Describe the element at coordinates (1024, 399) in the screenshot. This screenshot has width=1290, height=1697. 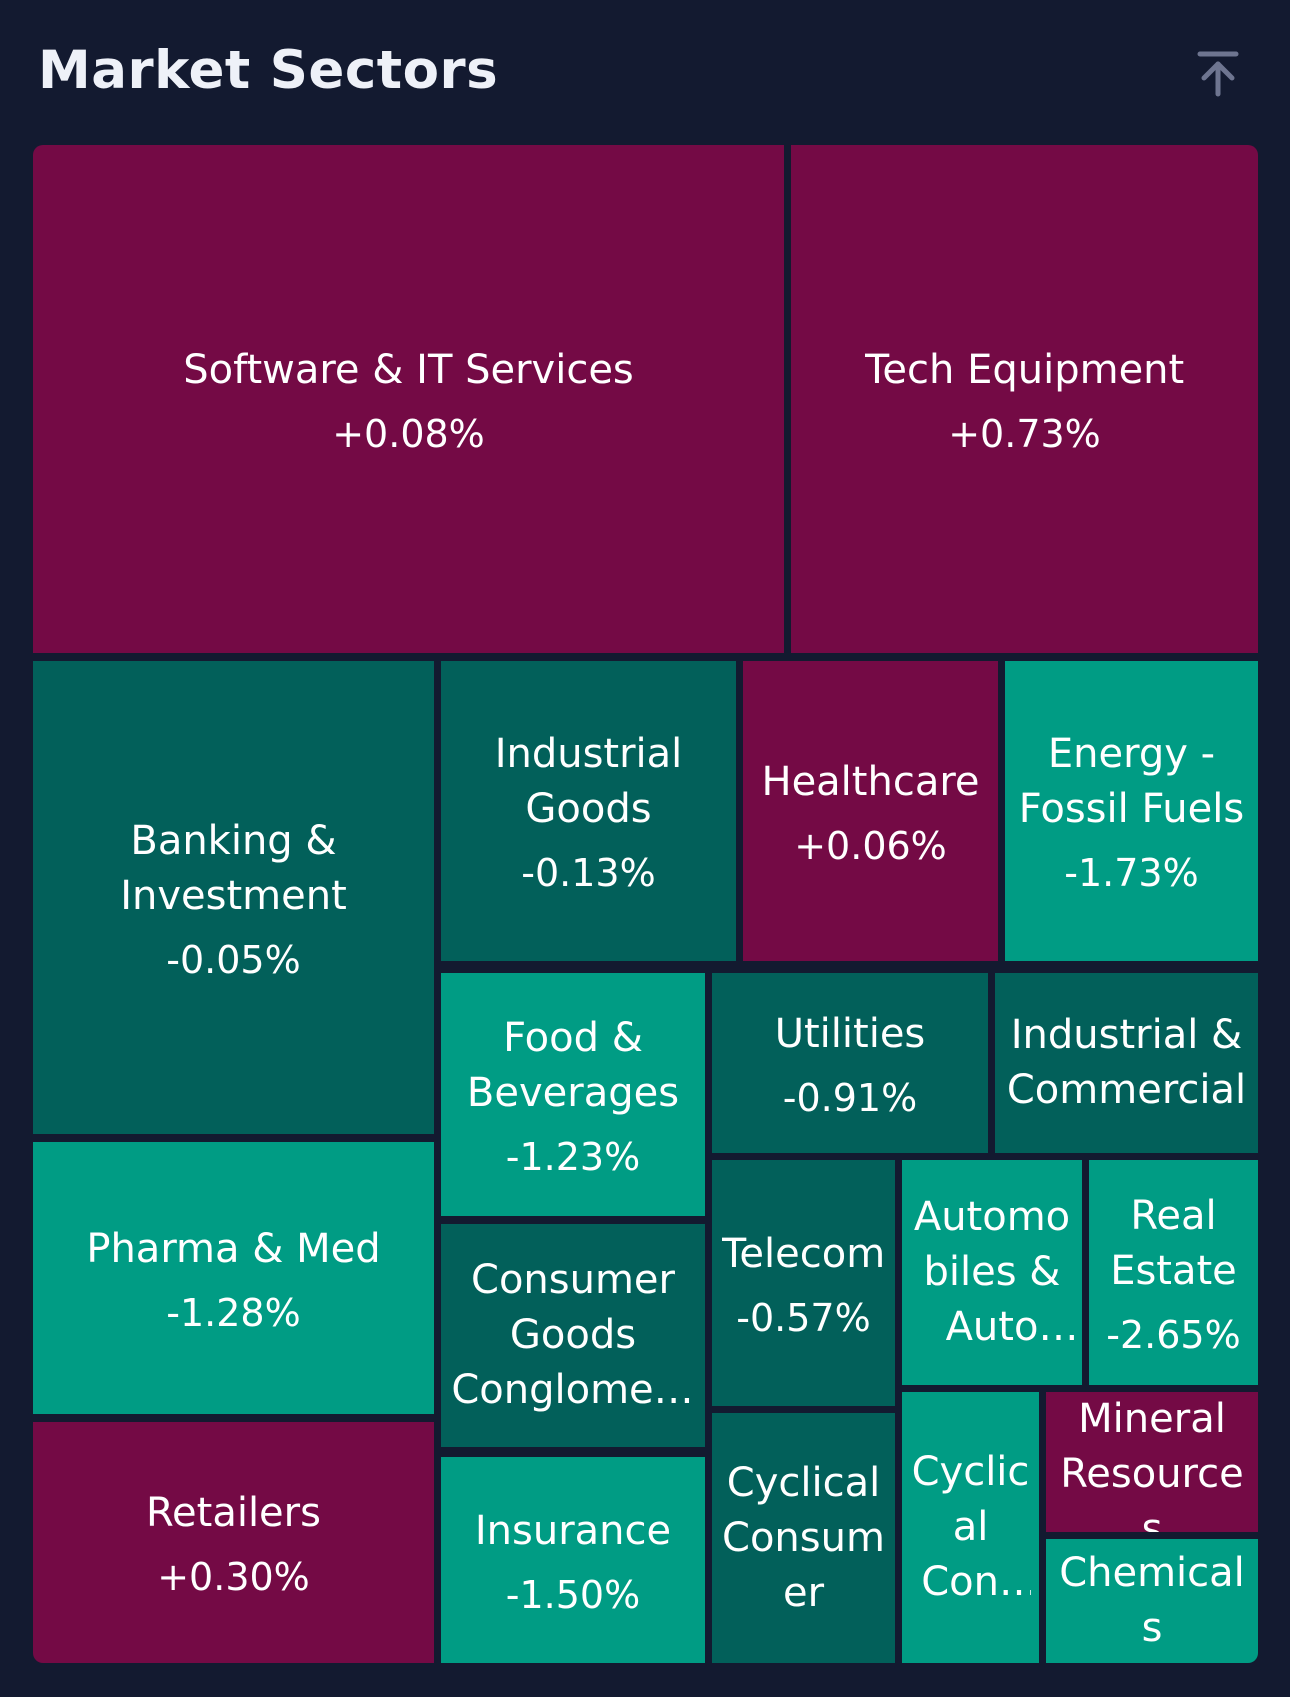
I see `sector-tile-tech-equipment: Tech Equipment +0.73%` at that location.